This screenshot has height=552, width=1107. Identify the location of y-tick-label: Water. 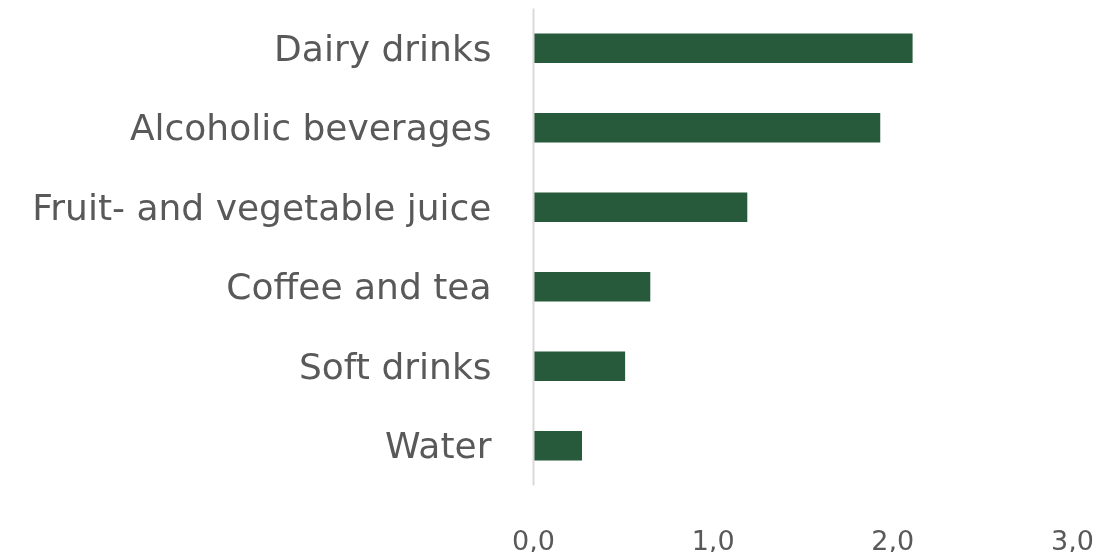
(438, 446).